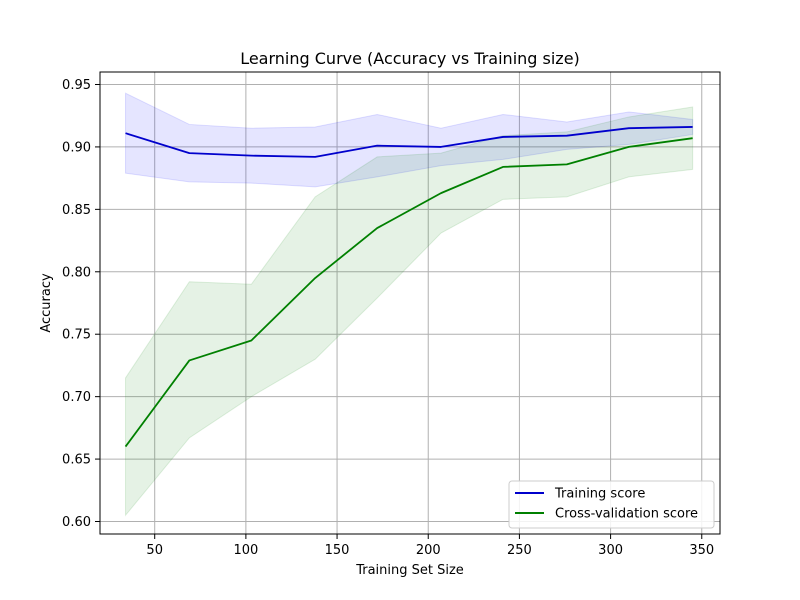  Describe the element at coordinates (76, 522) in the screenshot. I see `y-tick-label: 0.60` at that location.